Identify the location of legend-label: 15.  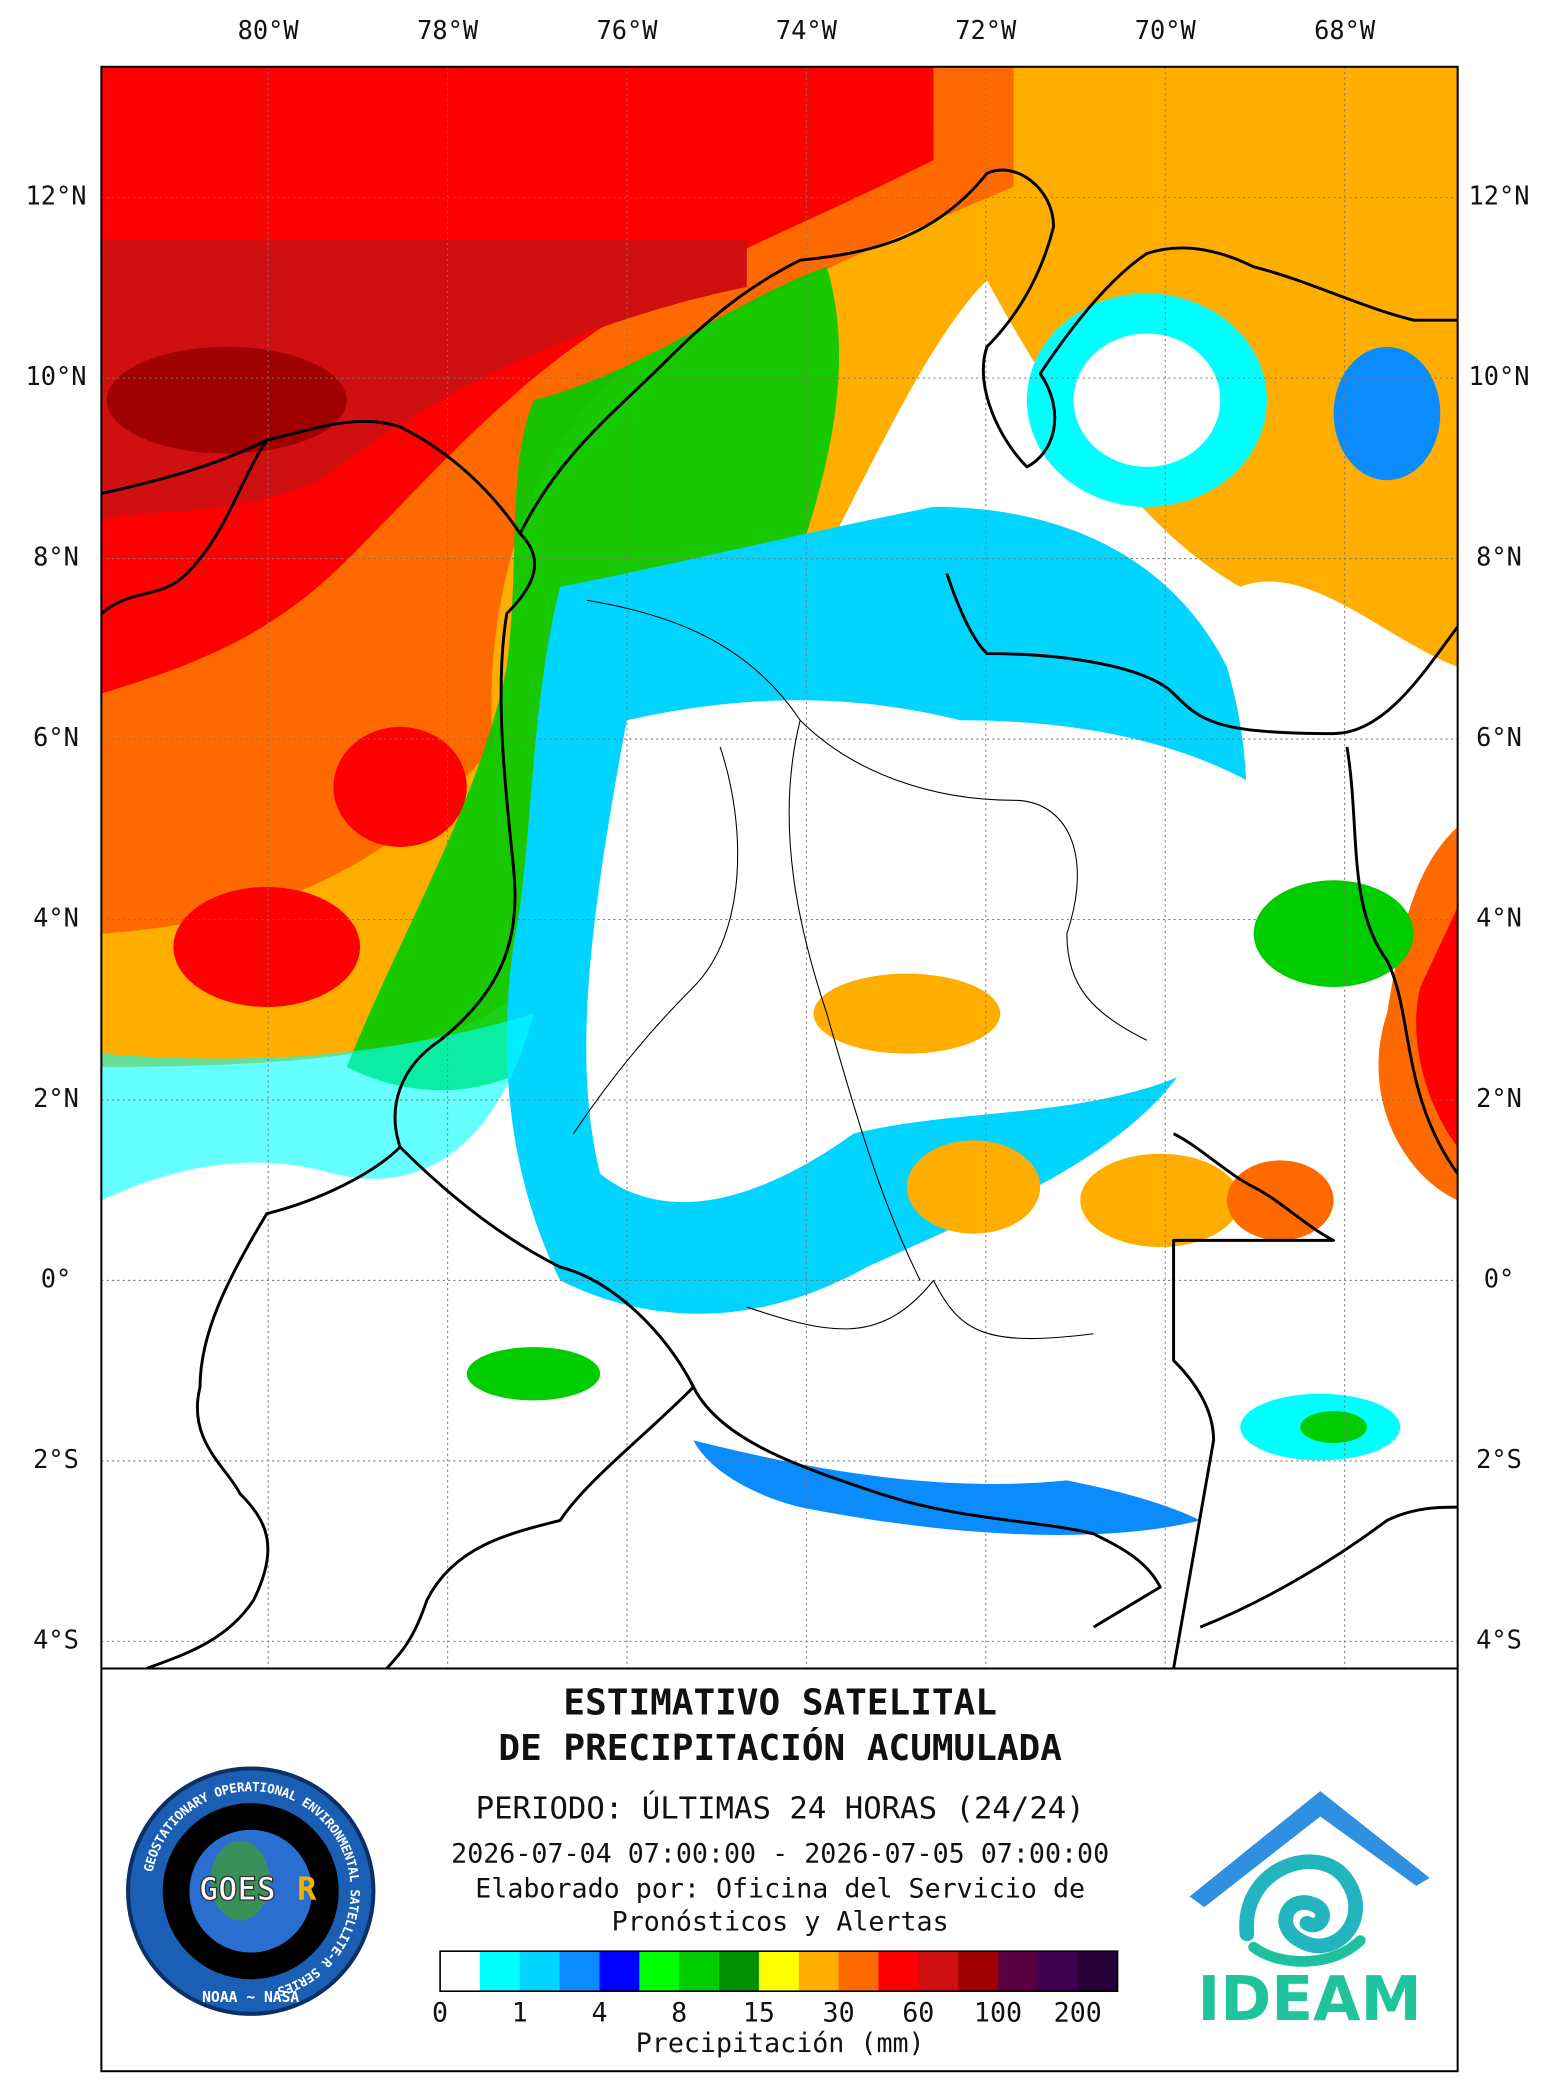
(759, 2012).